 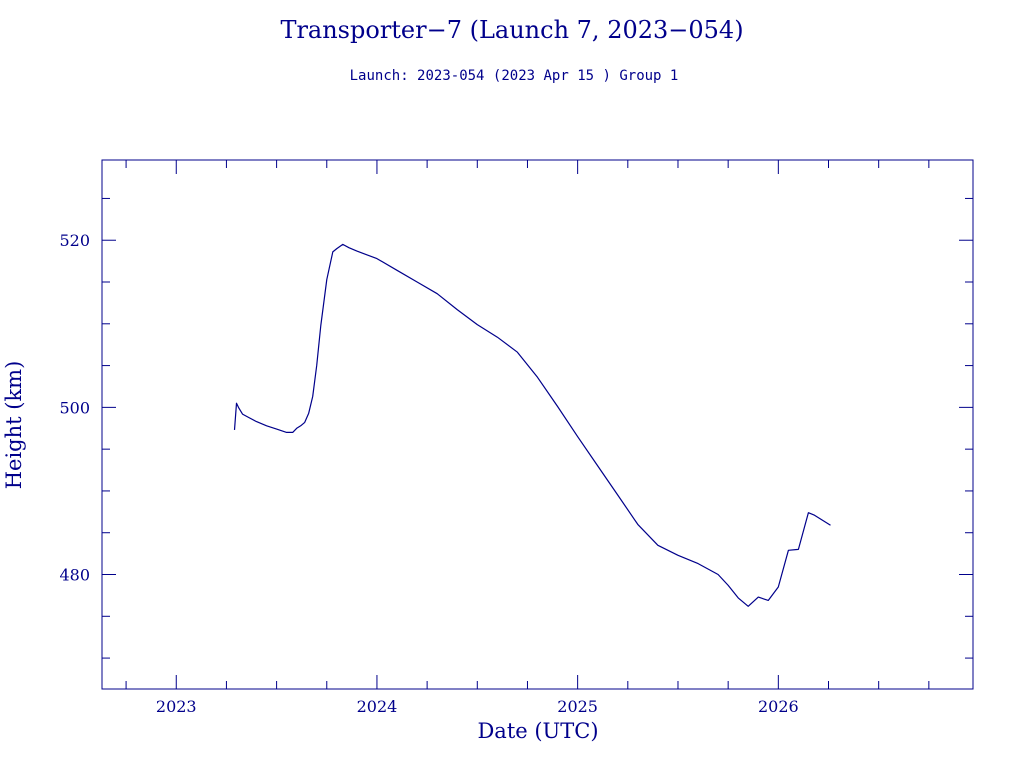 I want to click on y-axis-label: Height (km), so click(x=14, y=425).